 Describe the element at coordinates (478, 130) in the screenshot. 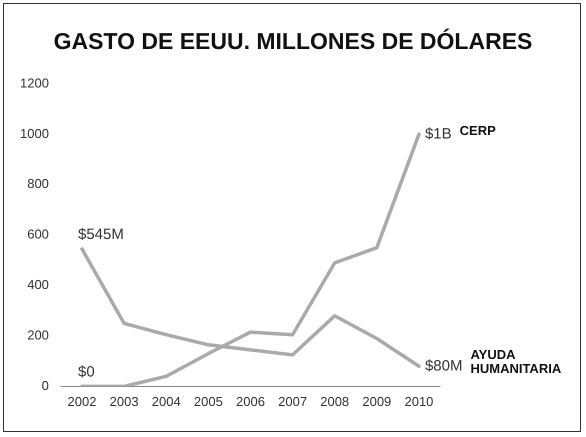

I see `text: CERP` at that location.